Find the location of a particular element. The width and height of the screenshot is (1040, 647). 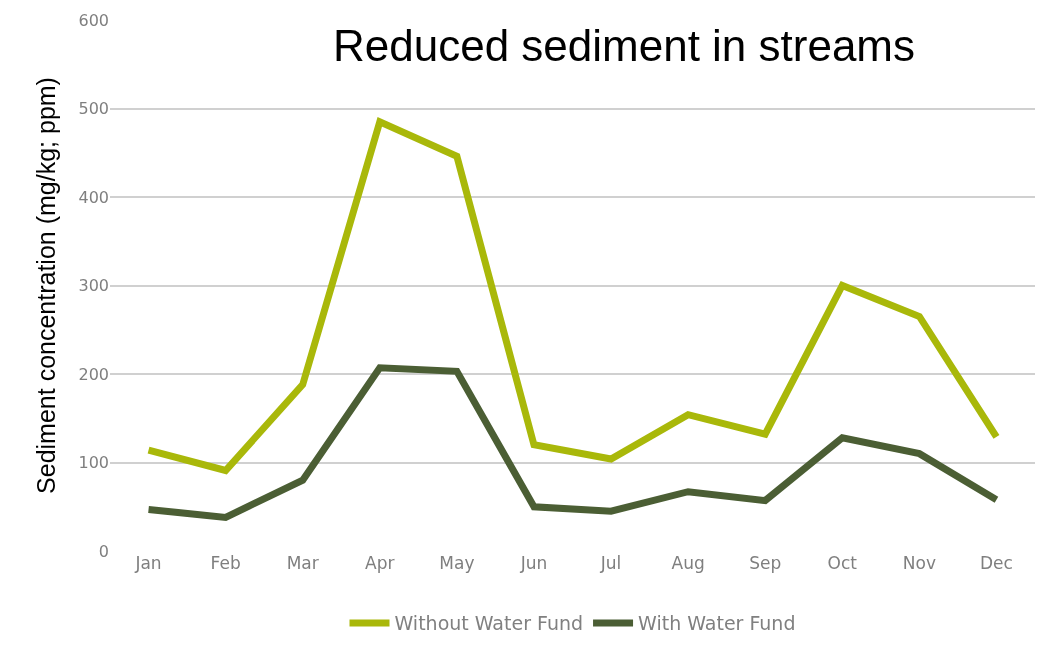

x-tick-label: Feb is located at coordinates (225, 563).